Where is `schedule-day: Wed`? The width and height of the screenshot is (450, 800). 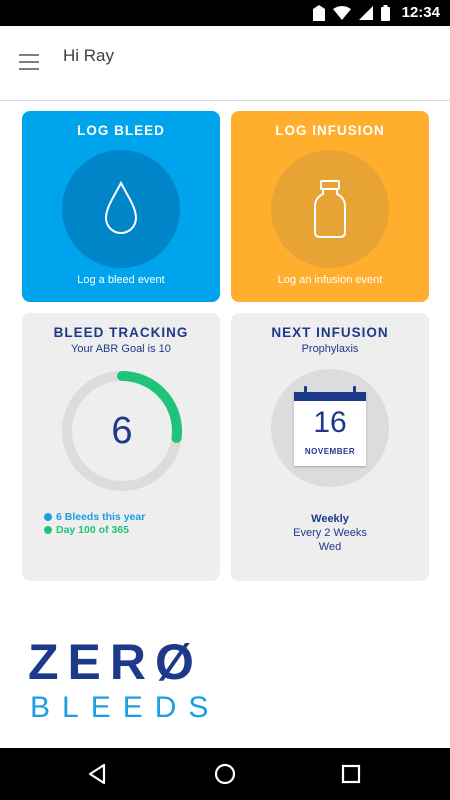
schedule-day: Wed is located at coordinates (330, 547).